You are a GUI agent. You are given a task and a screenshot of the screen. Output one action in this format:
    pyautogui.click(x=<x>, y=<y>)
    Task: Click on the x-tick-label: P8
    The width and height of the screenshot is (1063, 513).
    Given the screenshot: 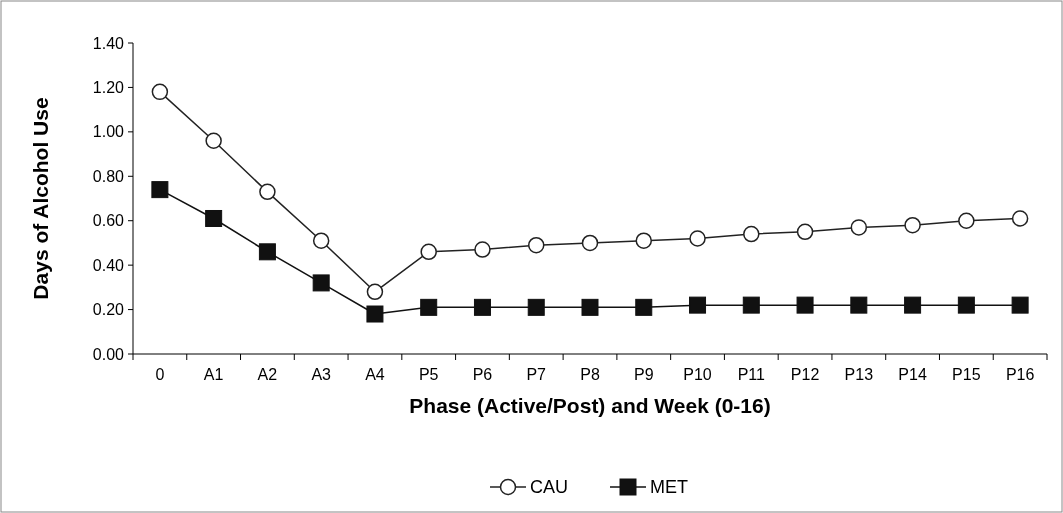 What is the action you would take?
    pyautogui.click(x=590, y=374)
    